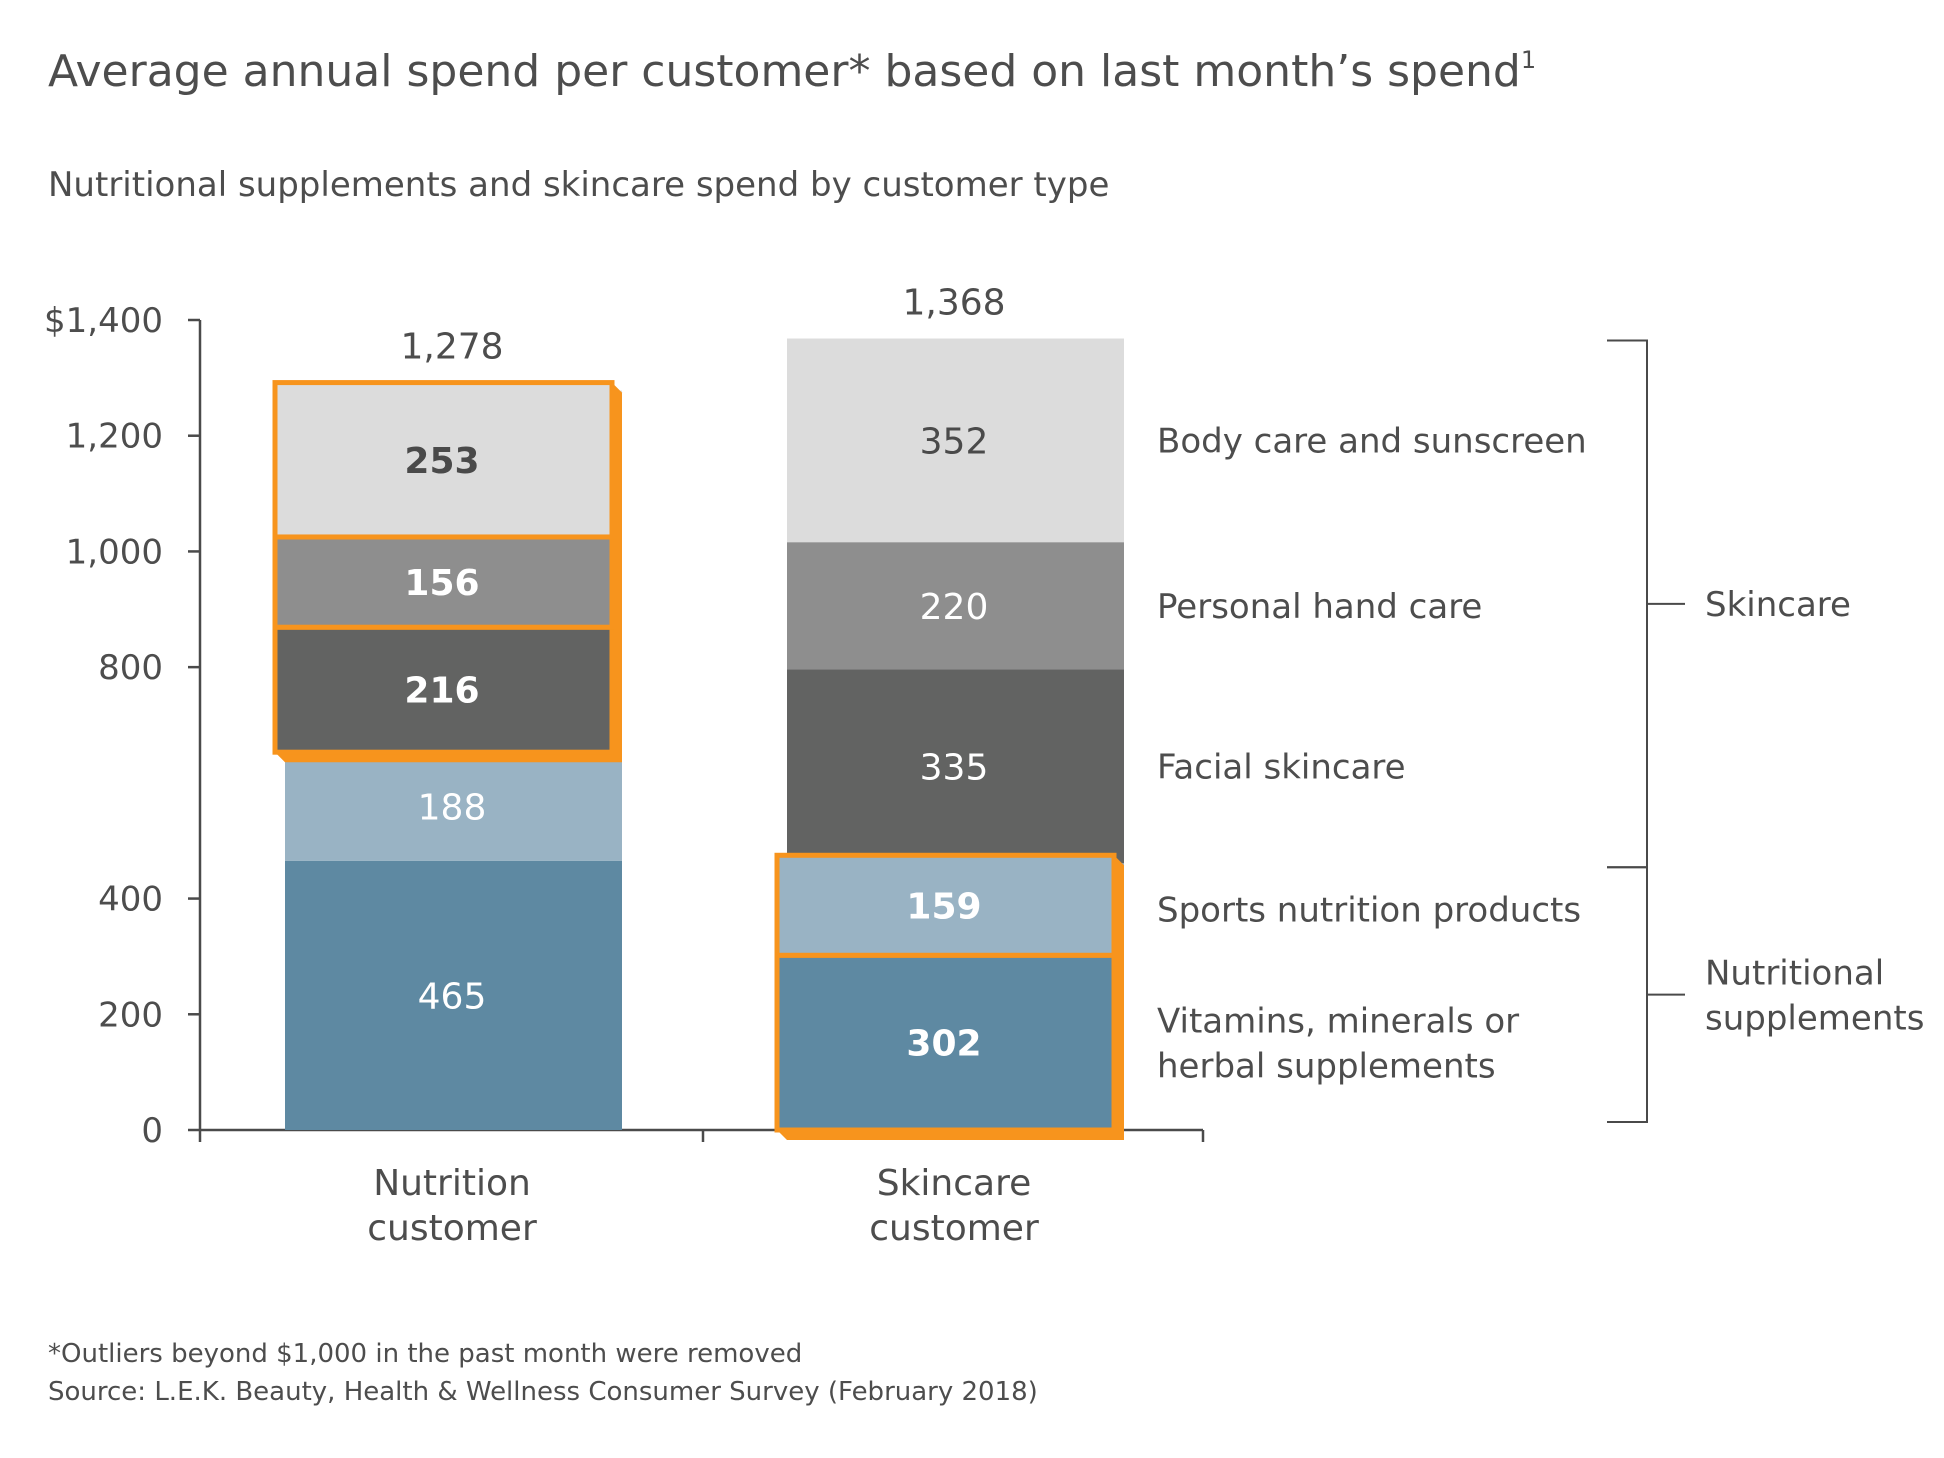  I want to click on bar-value-label: 156, so click(441, 583).